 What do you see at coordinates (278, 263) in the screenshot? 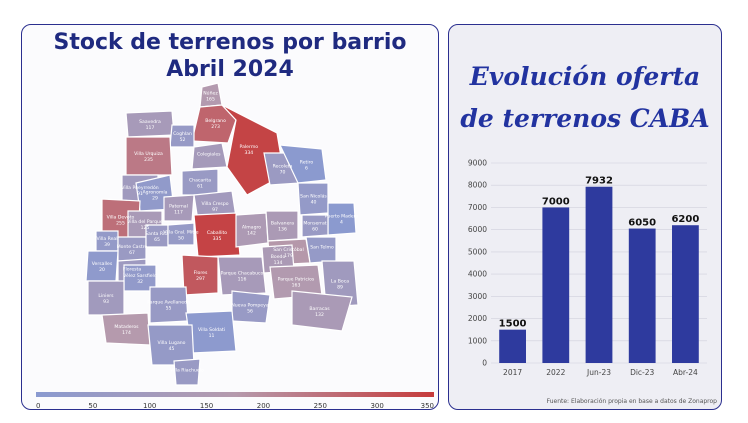
I see `barrio-value: 134` at bounding box center [278, 263].